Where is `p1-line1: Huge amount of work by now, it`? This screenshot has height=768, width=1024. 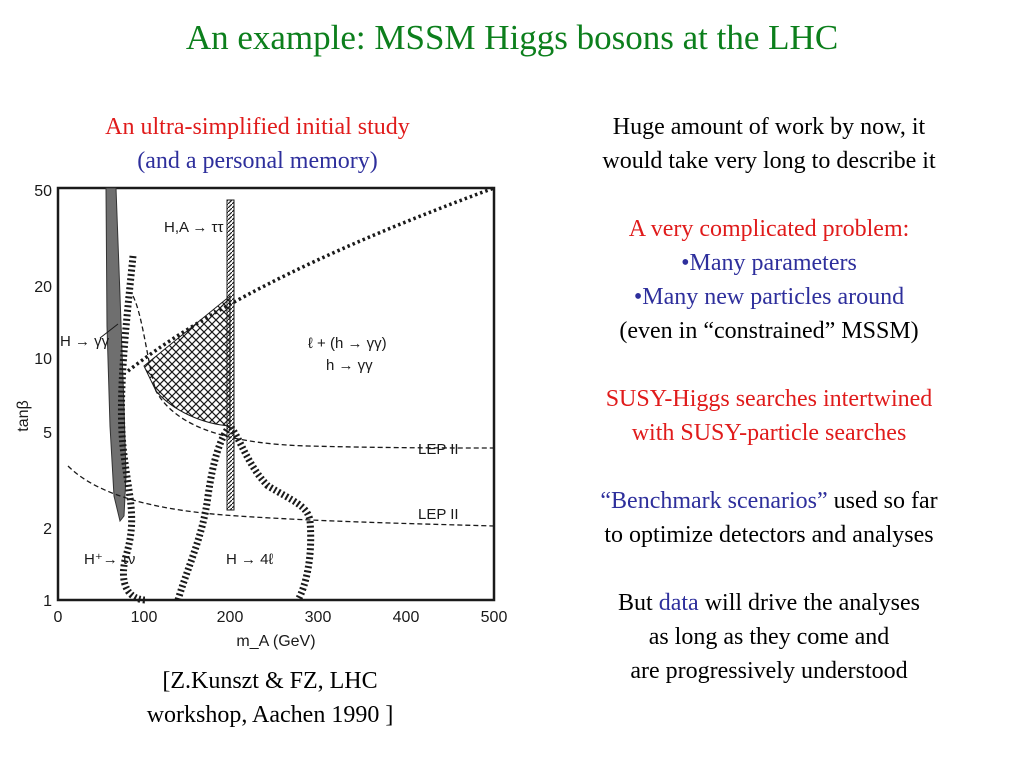 p1-line1: Huge amount of work by now, it is located at coordinates (769, 127).